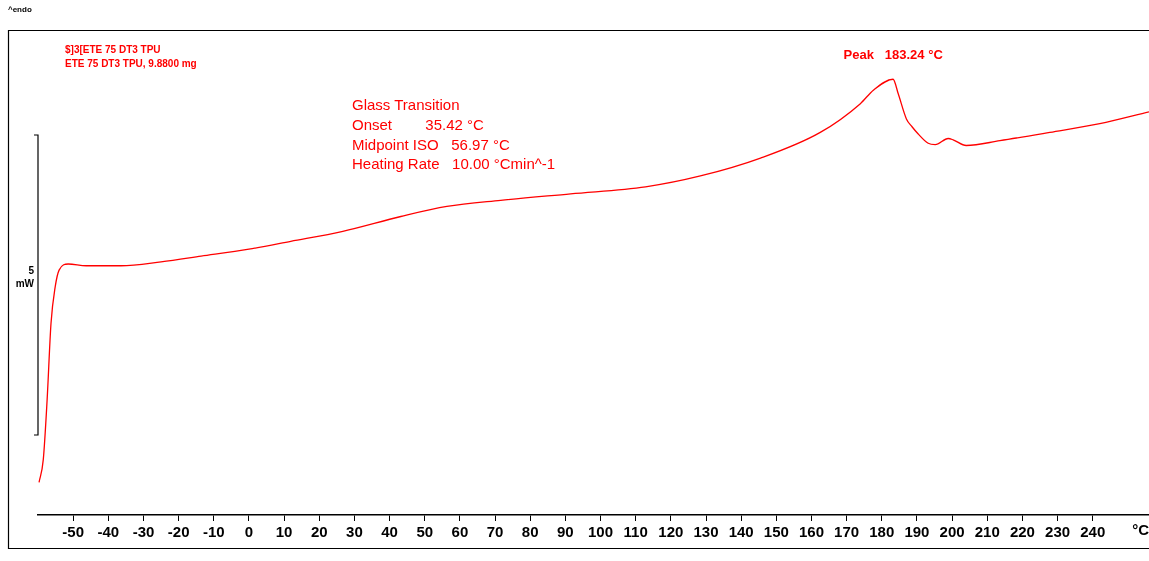 The image size is (1149, 561). I want to click on x-tick-label: 10, so click(284, 532).